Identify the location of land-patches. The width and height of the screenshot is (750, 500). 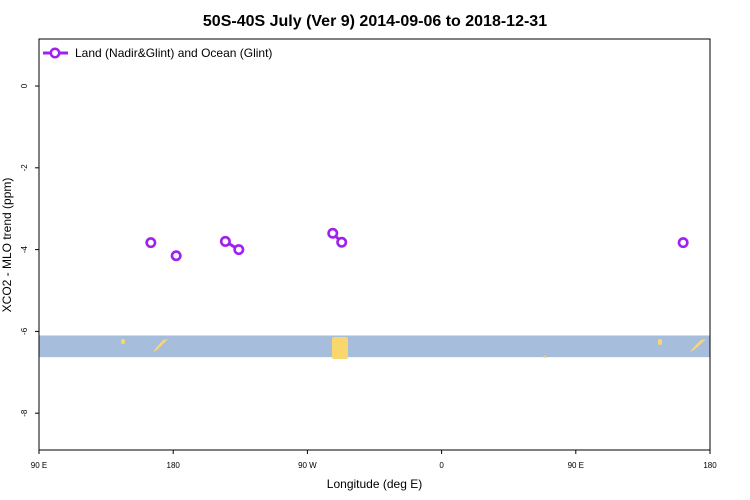
(413, 348).